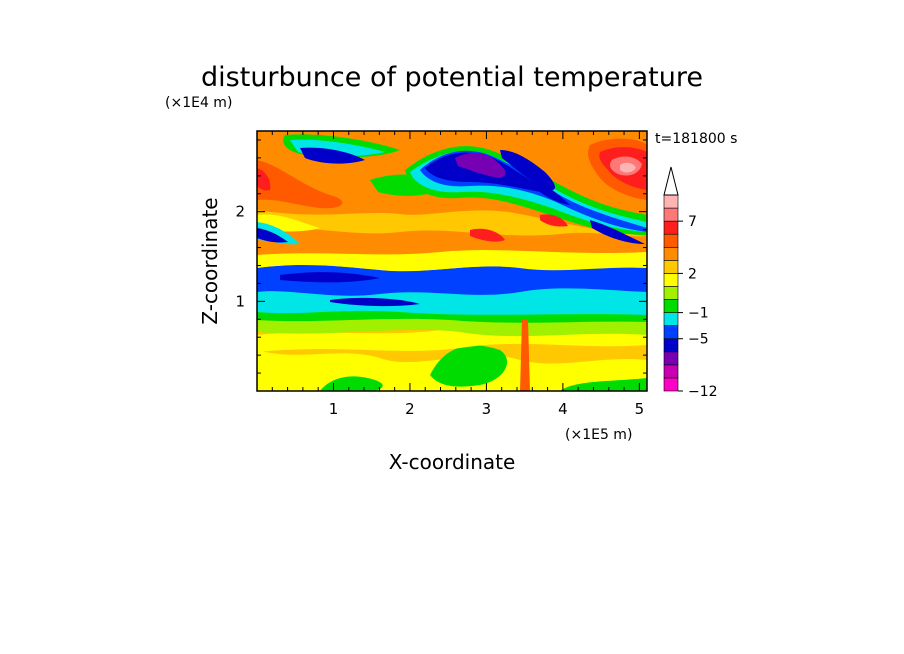 The image size is (904, 654). I want to click on x-axis-label: X-coordinate, so click(452, 462).